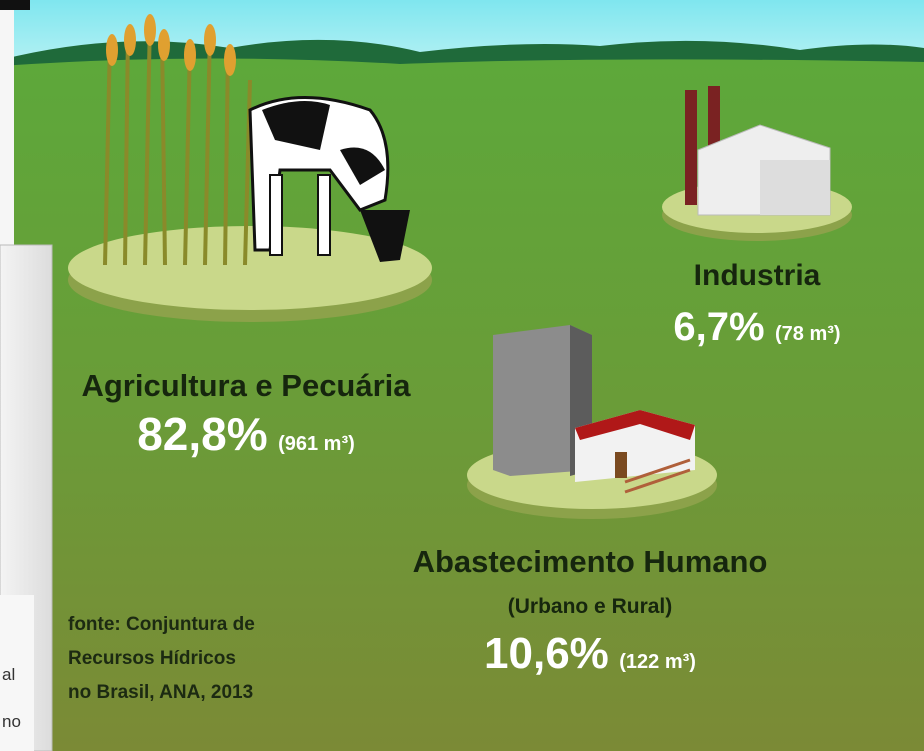 The height and width of the screenshot is (751, 924). I want to click on corn-cobs, so click(171, 45).